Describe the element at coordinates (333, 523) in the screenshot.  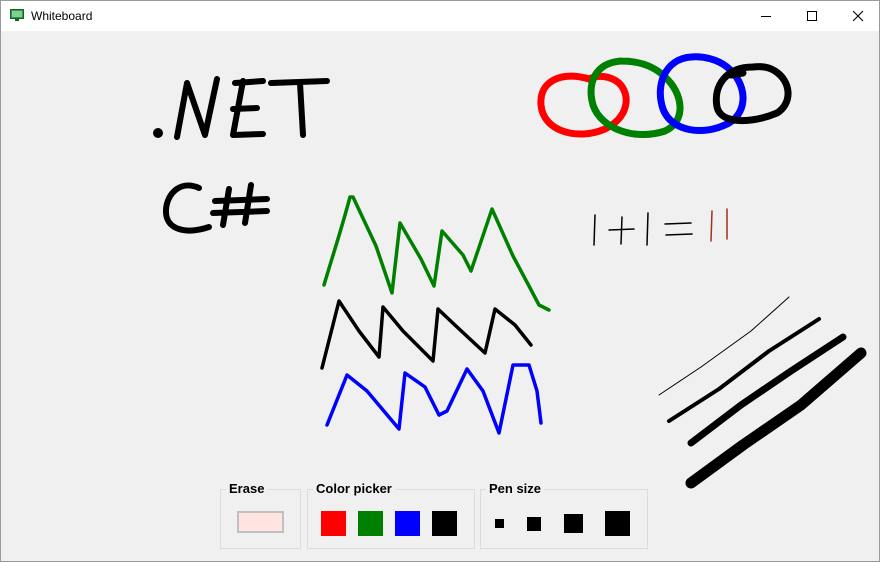
I see `color-red-button` at that location.